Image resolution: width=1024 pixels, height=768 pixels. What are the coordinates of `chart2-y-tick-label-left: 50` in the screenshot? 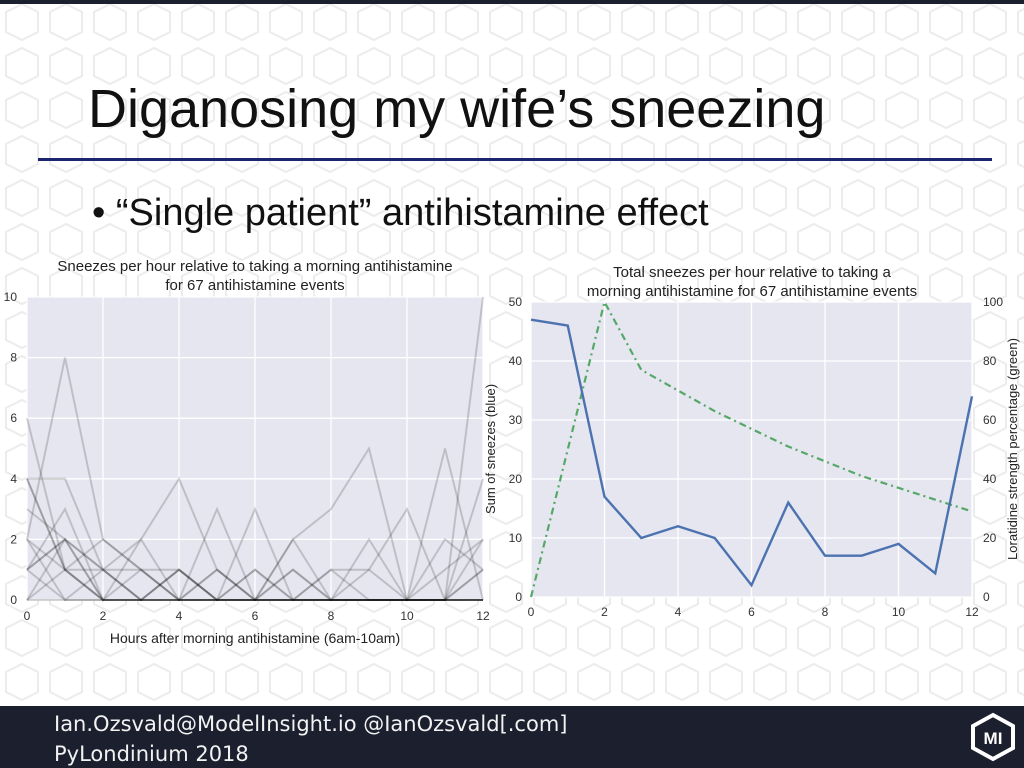 It's located at (516, 302).